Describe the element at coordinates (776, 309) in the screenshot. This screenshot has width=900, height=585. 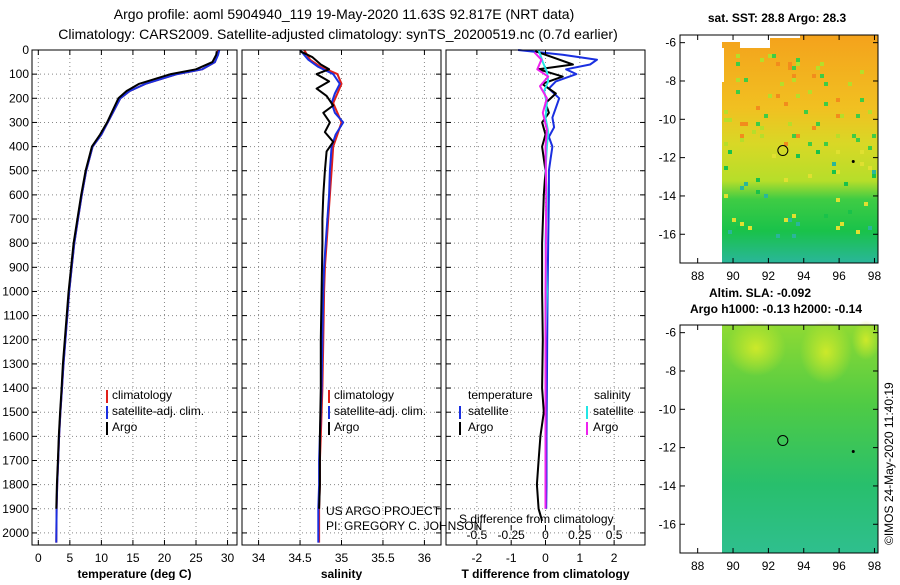
I see `ssh-map-title-line2: Argo h1000: -0.13 h2000: -0.14` at that location.